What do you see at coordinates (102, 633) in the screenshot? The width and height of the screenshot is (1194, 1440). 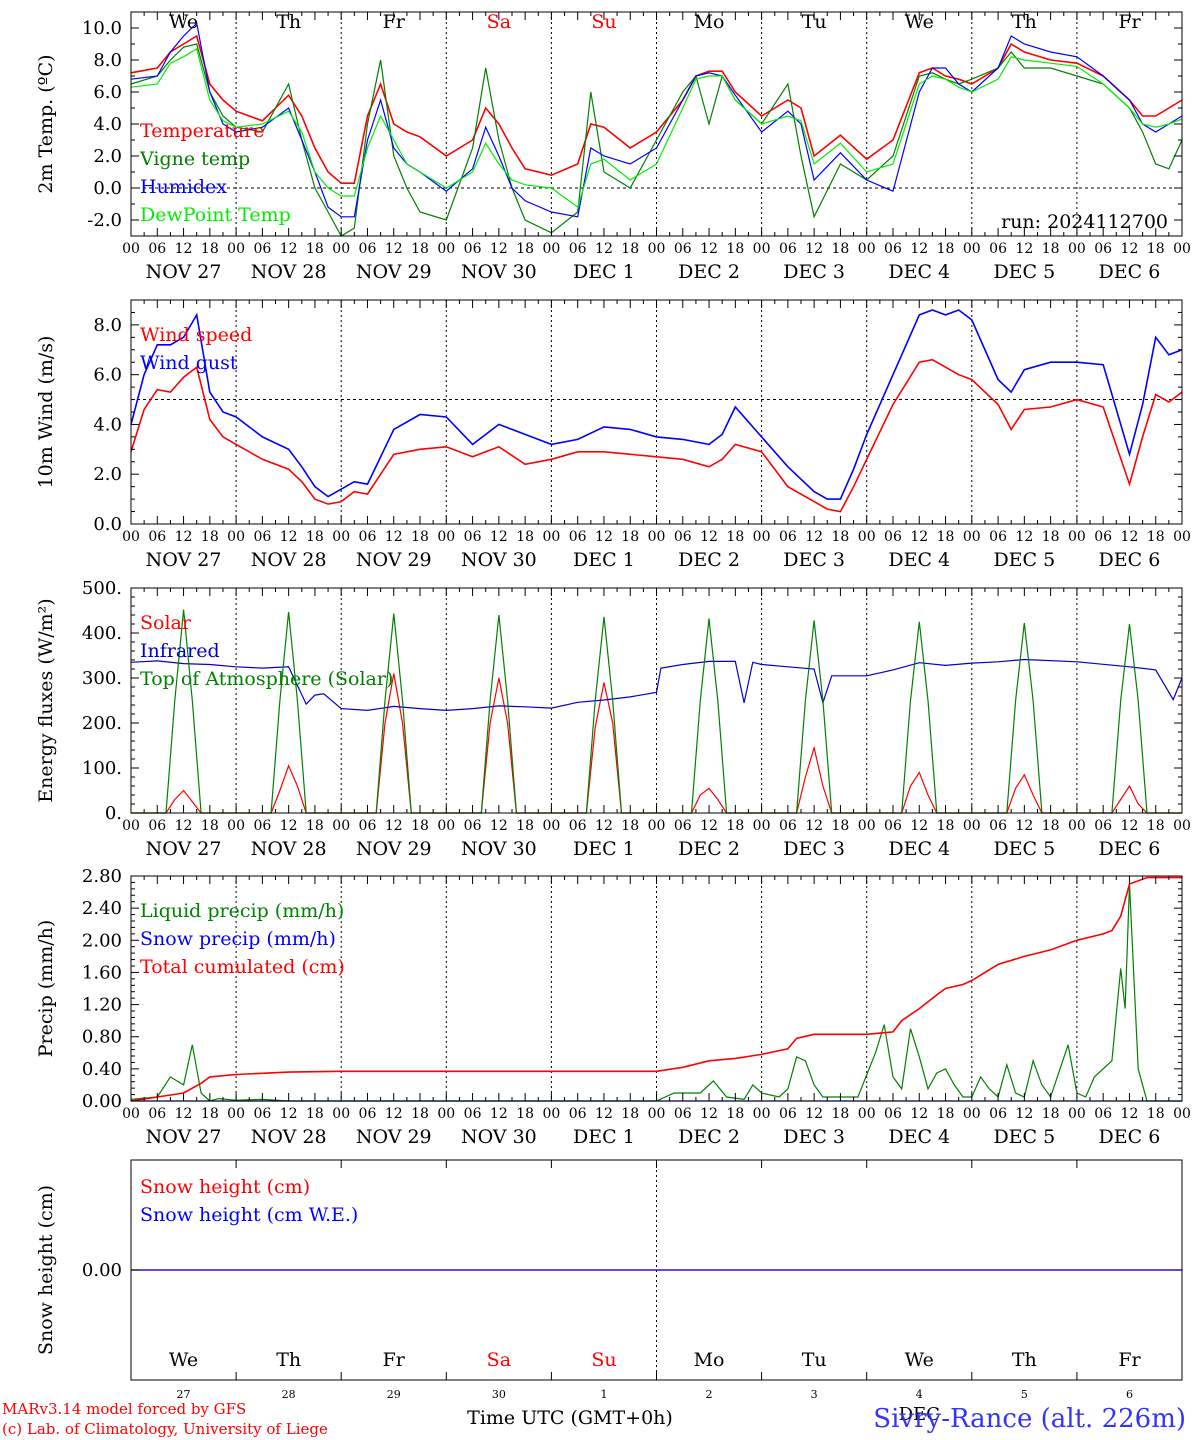 I see `y-tick-label: 400.` at bounding box center [102, 633].